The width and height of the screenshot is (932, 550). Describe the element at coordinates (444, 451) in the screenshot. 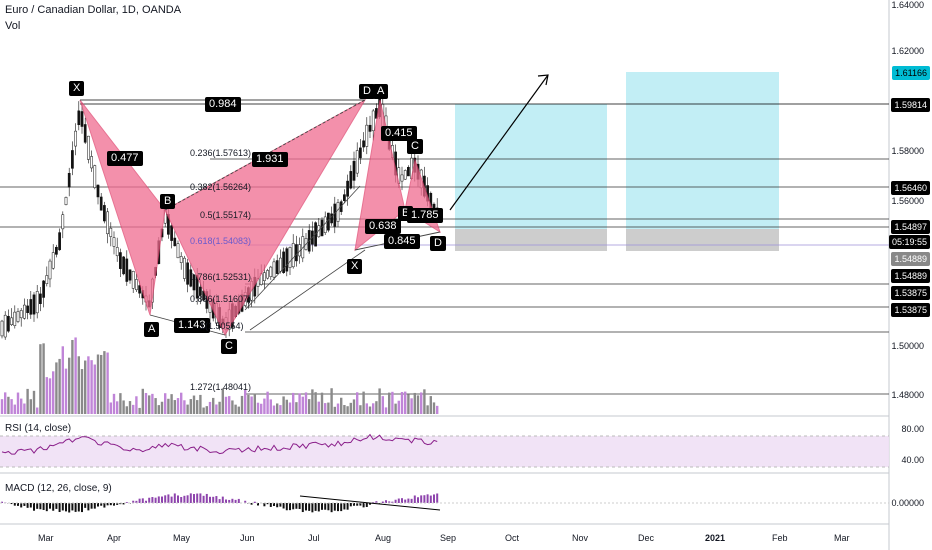

I see `rsi-band` at that location.